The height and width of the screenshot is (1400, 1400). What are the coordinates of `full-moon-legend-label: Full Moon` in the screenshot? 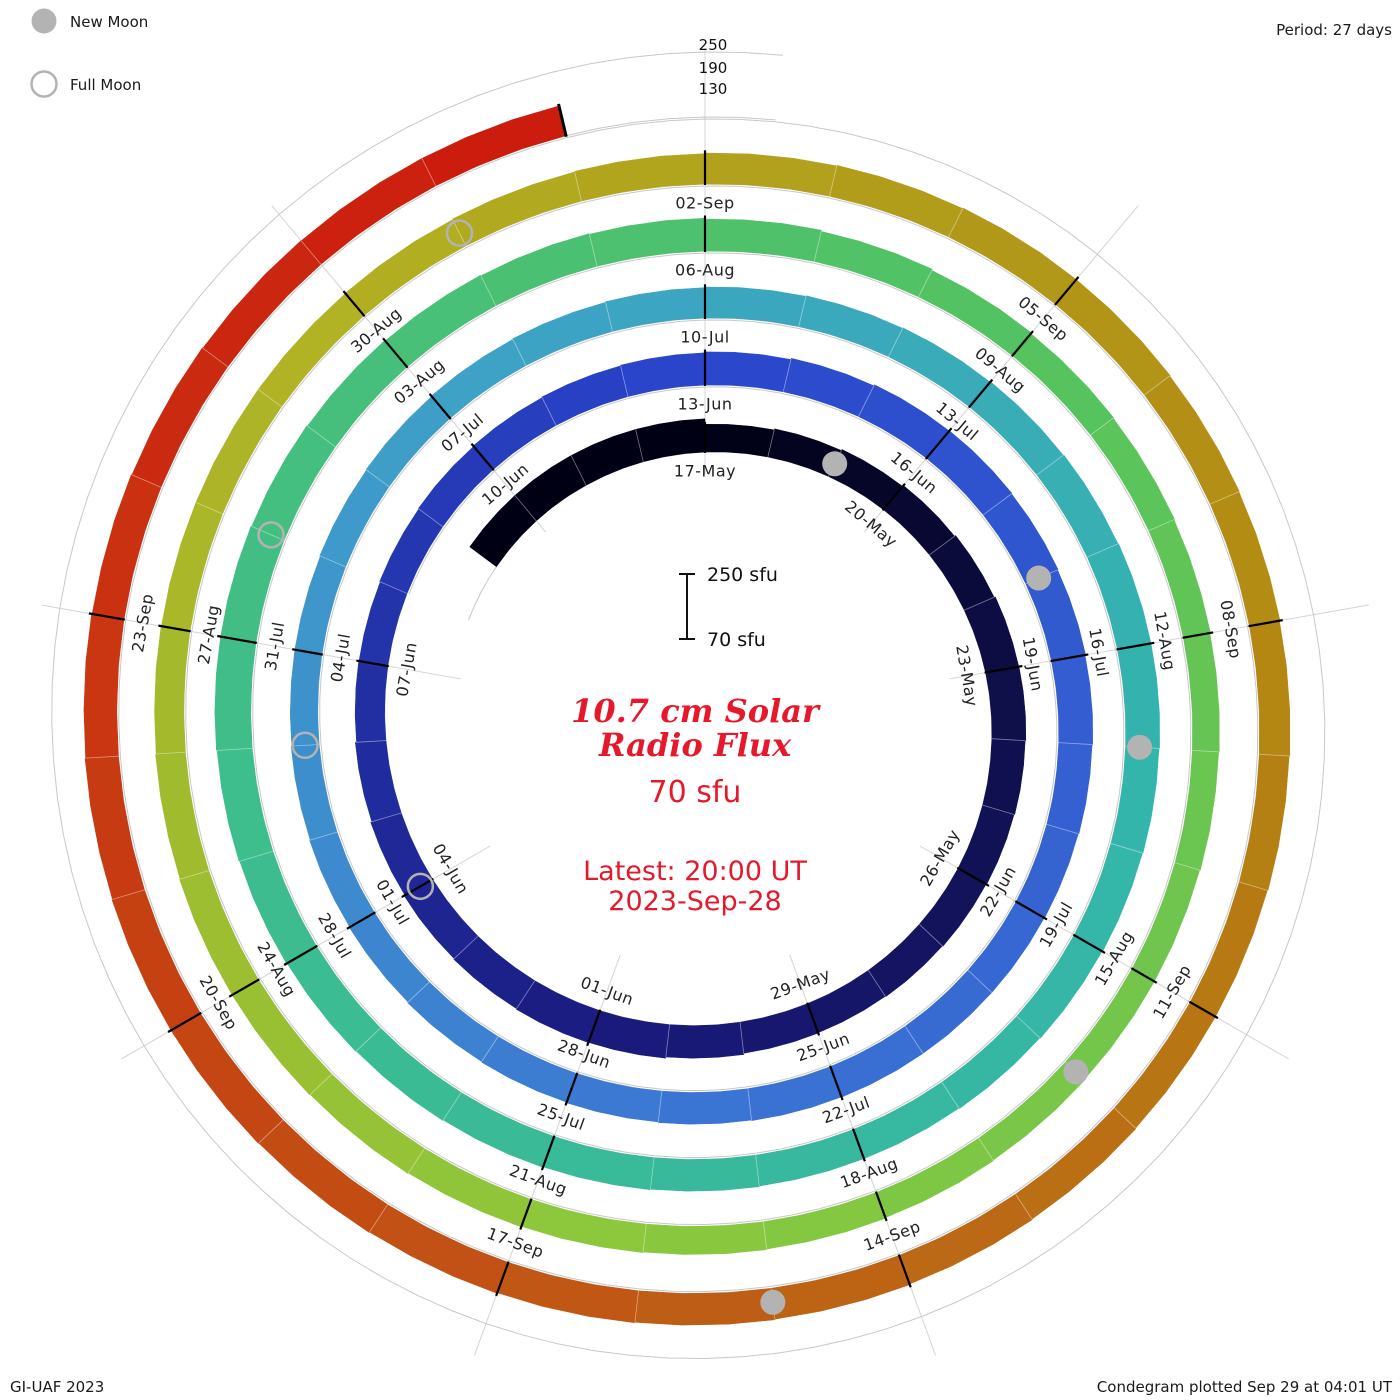 It's located at (105, 85).